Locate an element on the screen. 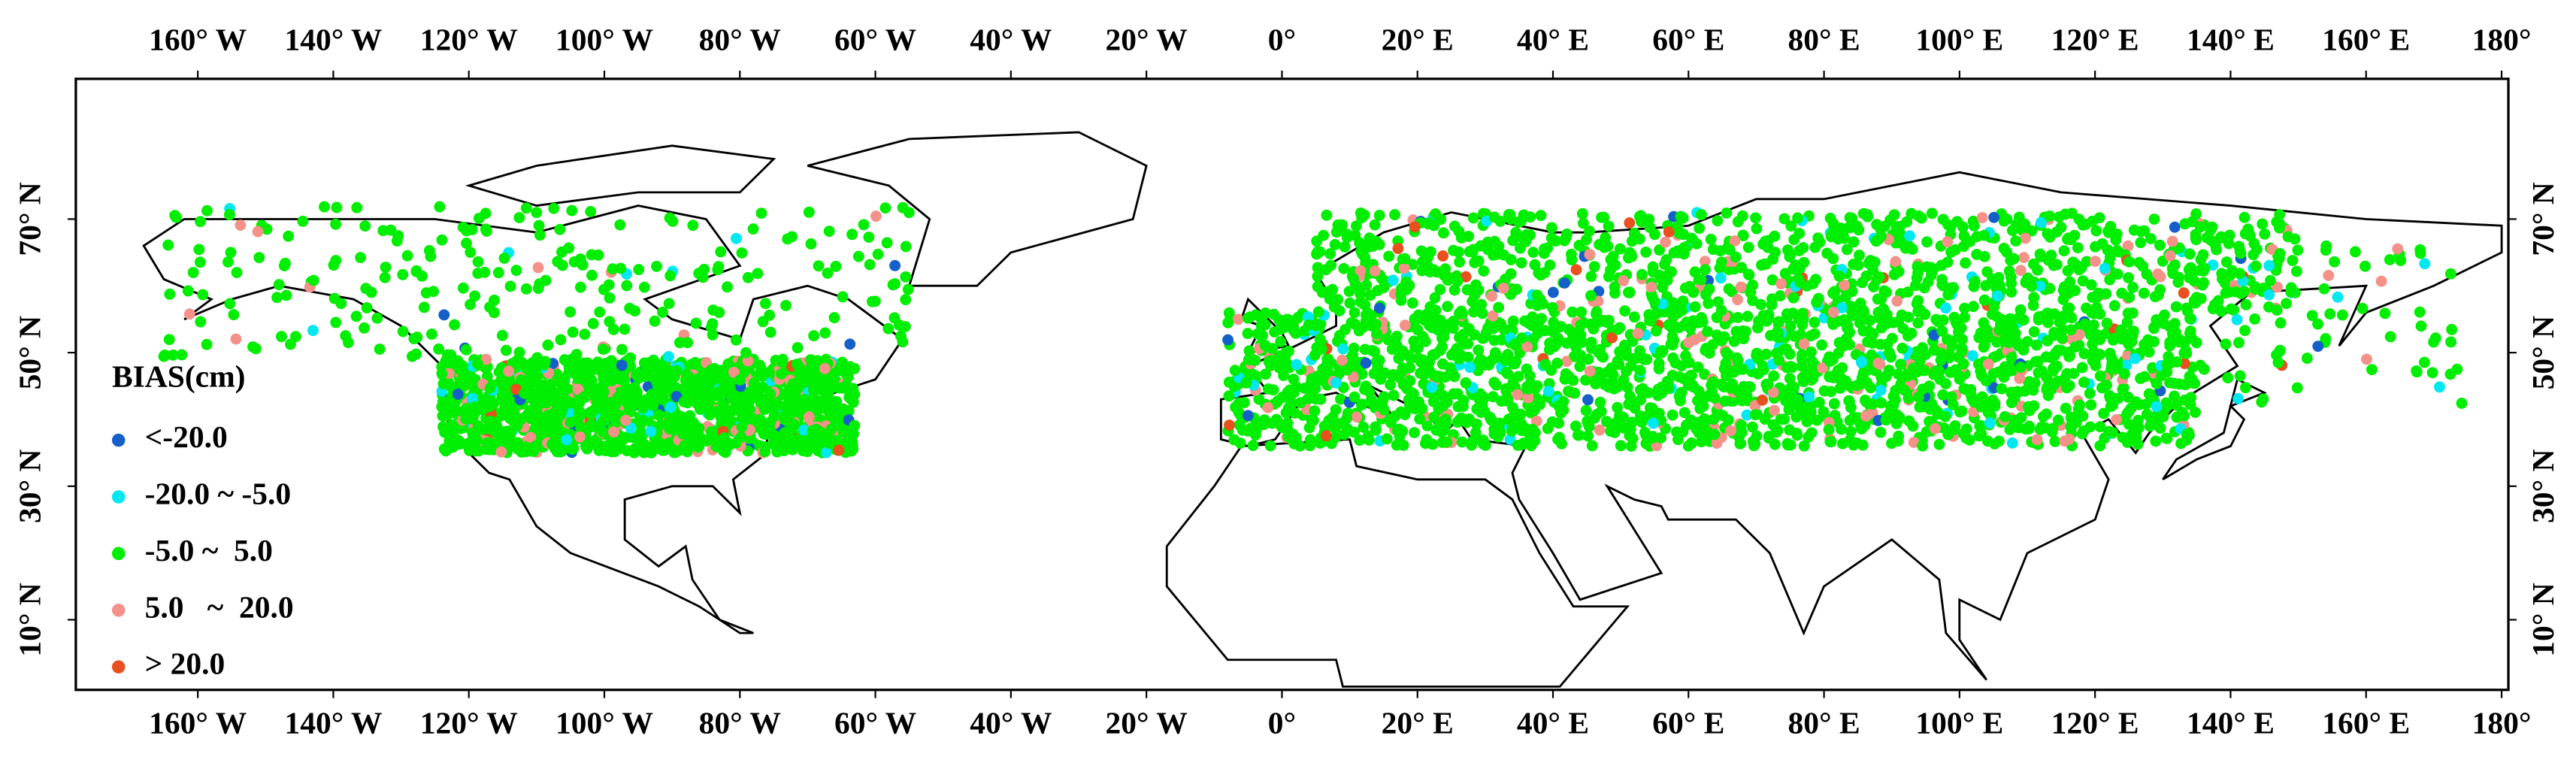 This screenshot has height=772, width=2576. x-tick-label: 40° E is located at coordinates (1553, 723).